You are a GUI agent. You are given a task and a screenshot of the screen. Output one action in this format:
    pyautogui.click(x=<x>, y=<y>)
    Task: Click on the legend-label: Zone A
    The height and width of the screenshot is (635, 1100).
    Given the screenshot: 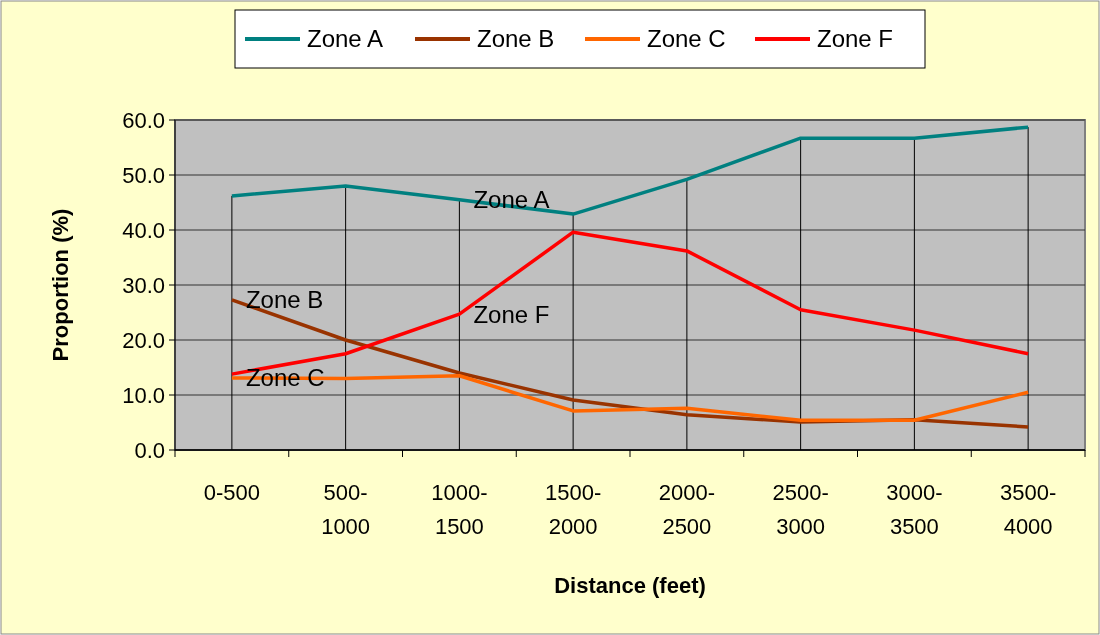 What is the action you would take?
    pyautogui.click(x=345, y=39)
    